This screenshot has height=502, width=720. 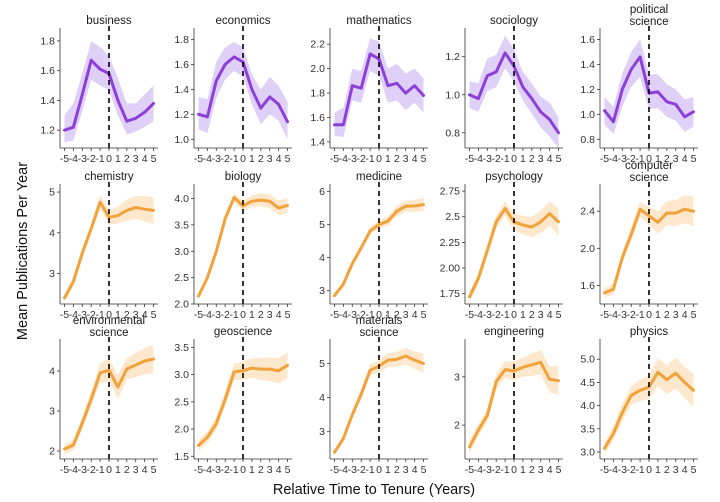 I want to click on panel-title: business, so click(x=109, y=21).